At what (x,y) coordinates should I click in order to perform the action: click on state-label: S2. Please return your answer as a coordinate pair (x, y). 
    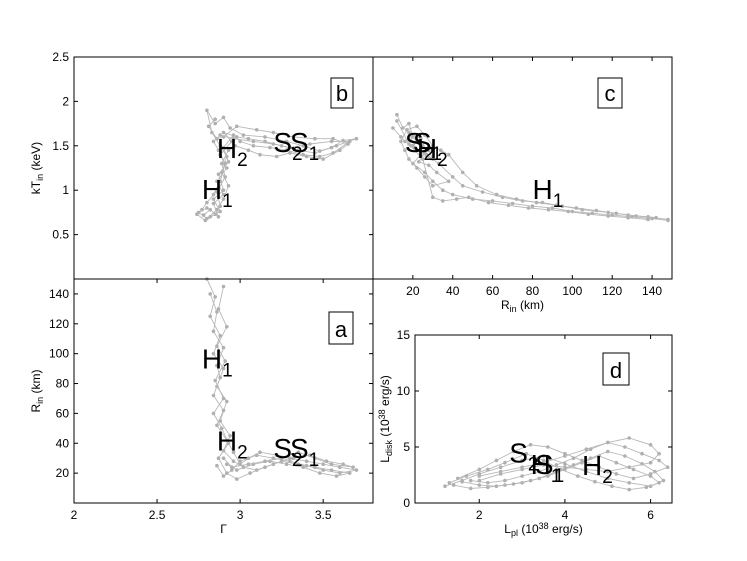
    Looking at the image, I should click on (287, 146).